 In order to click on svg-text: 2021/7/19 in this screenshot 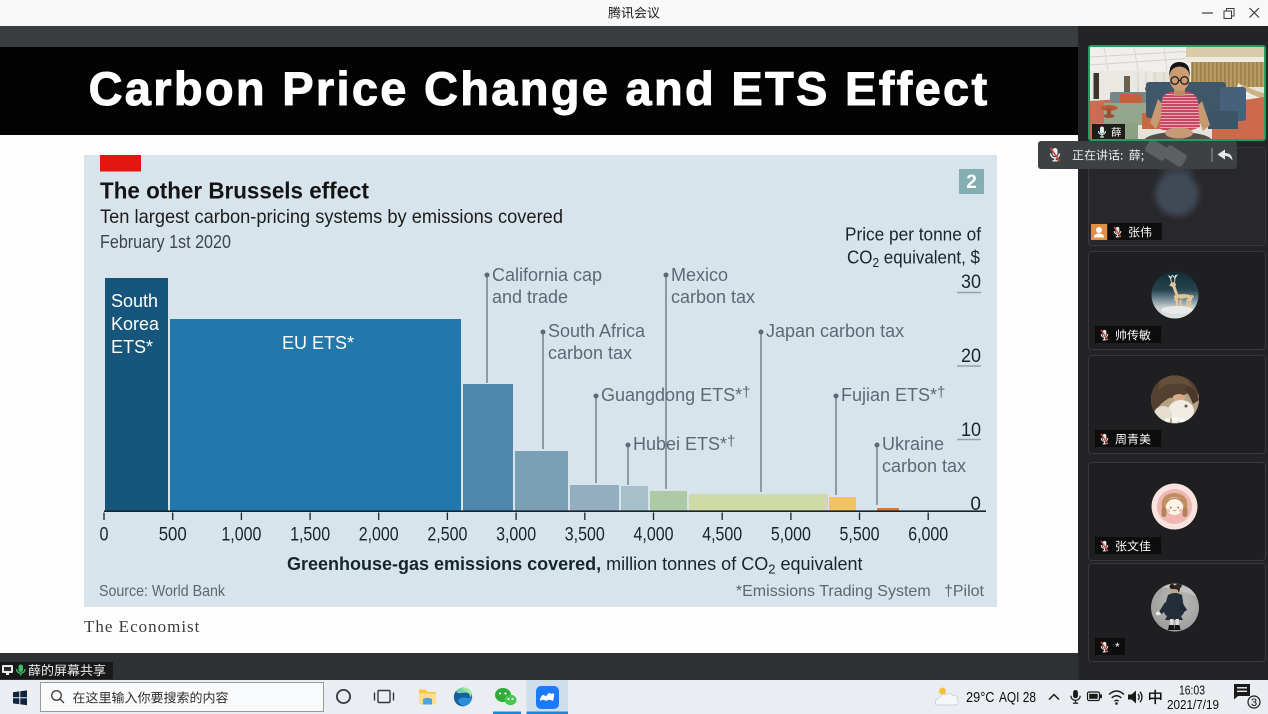, I will do `click(1193, 704)`.